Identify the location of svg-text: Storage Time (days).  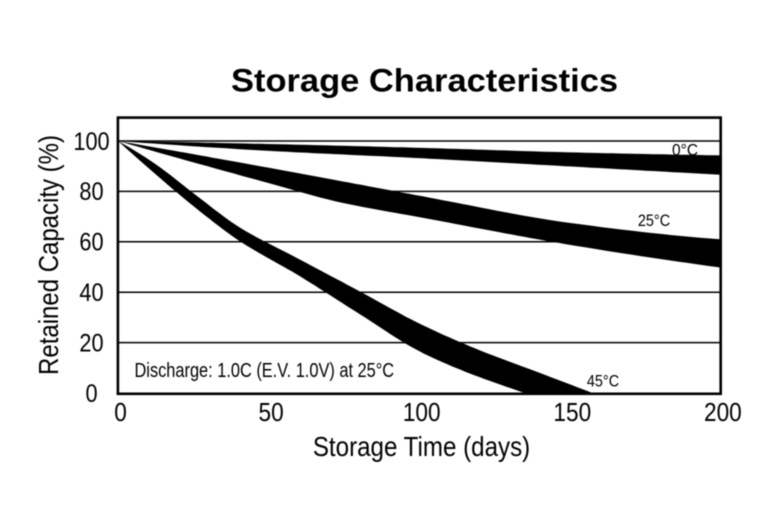
(421, 448).